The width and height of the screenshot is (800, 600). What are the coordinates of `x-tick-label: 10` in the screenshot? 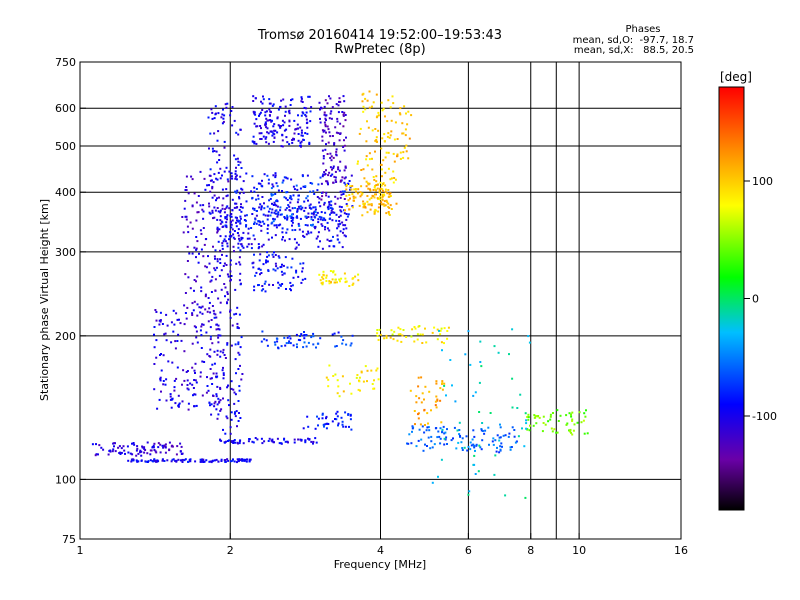 It's located at (579, 550).